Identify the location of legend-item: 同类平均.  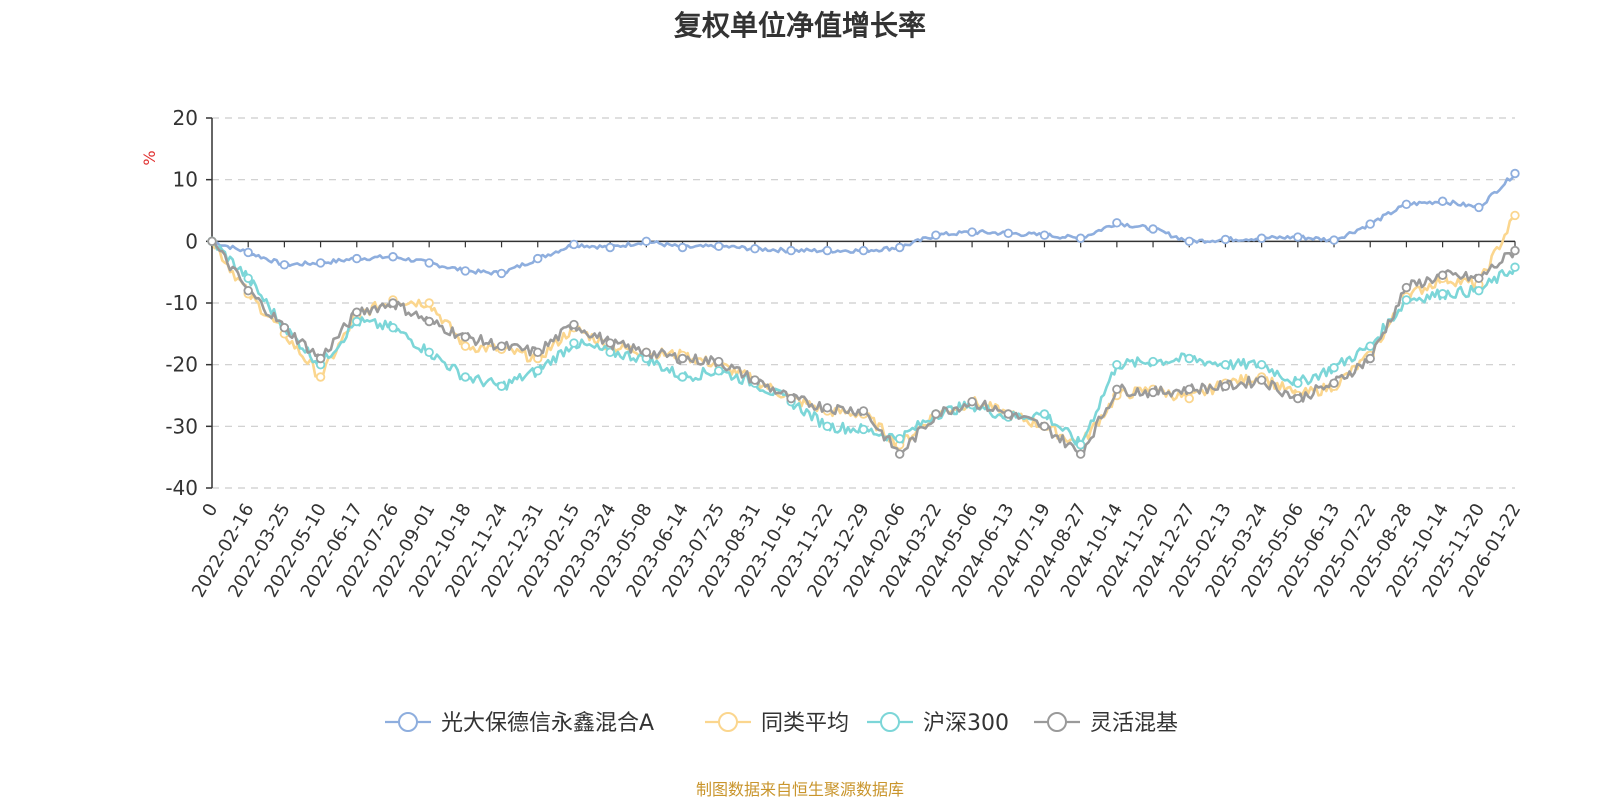
(777, 723).